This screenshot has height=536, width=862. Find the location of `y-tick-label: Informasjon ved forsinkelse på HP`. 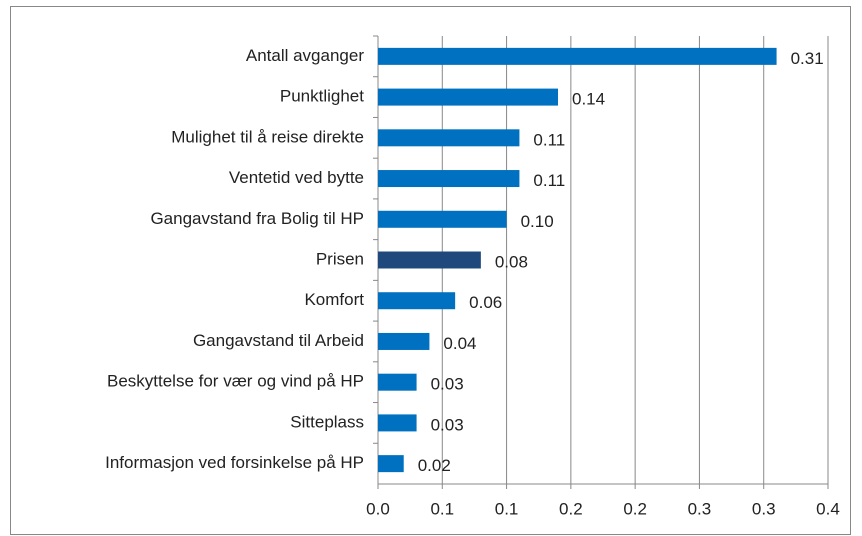

y-tick-label: Informasjon ved forsinkelse på HP is located at coordinates (234, 462).